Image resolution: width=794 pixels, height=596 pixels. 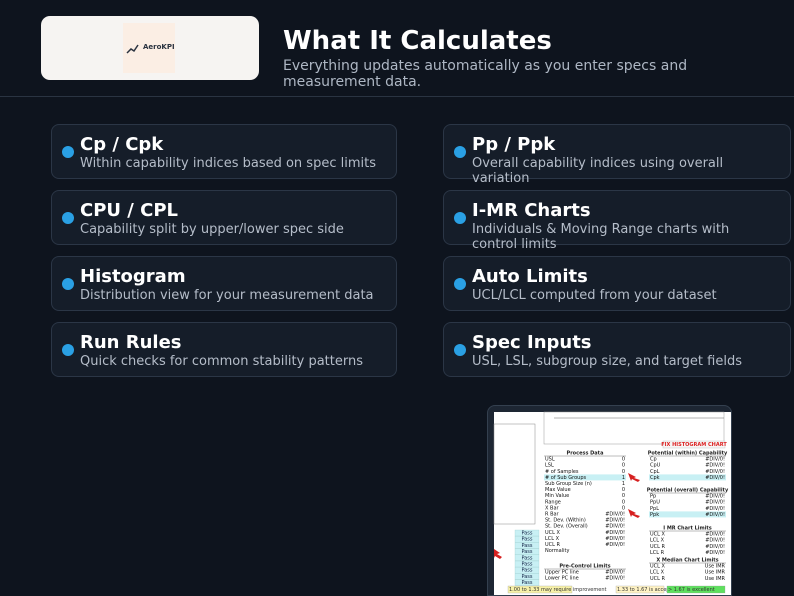 What do you see at coordinates (532, 342) in the screenshot?
I see `feature-title: Spec Inputs` at bounding box center [532, 342].